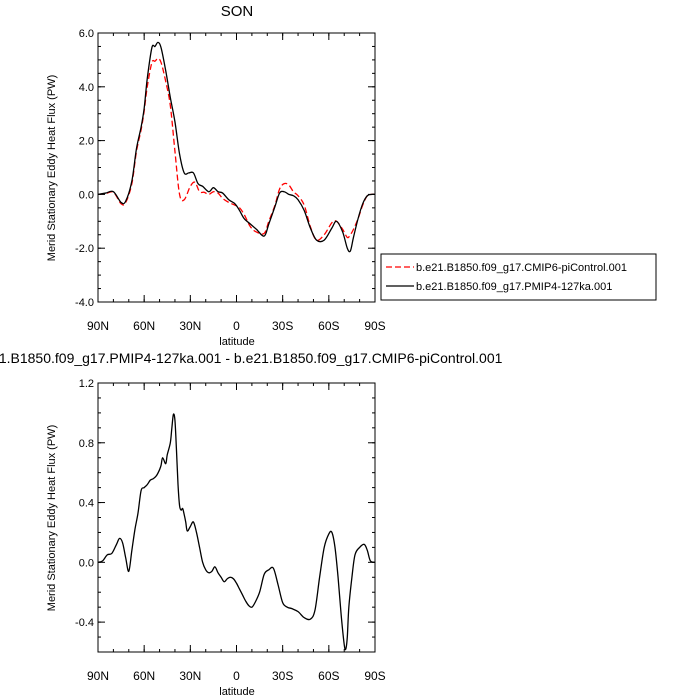 This screenshot has height=700, width=700. Describe the element at coordinates (190, 326) in the screenshot. I see `top-x-tick-label: 30N` at that location.